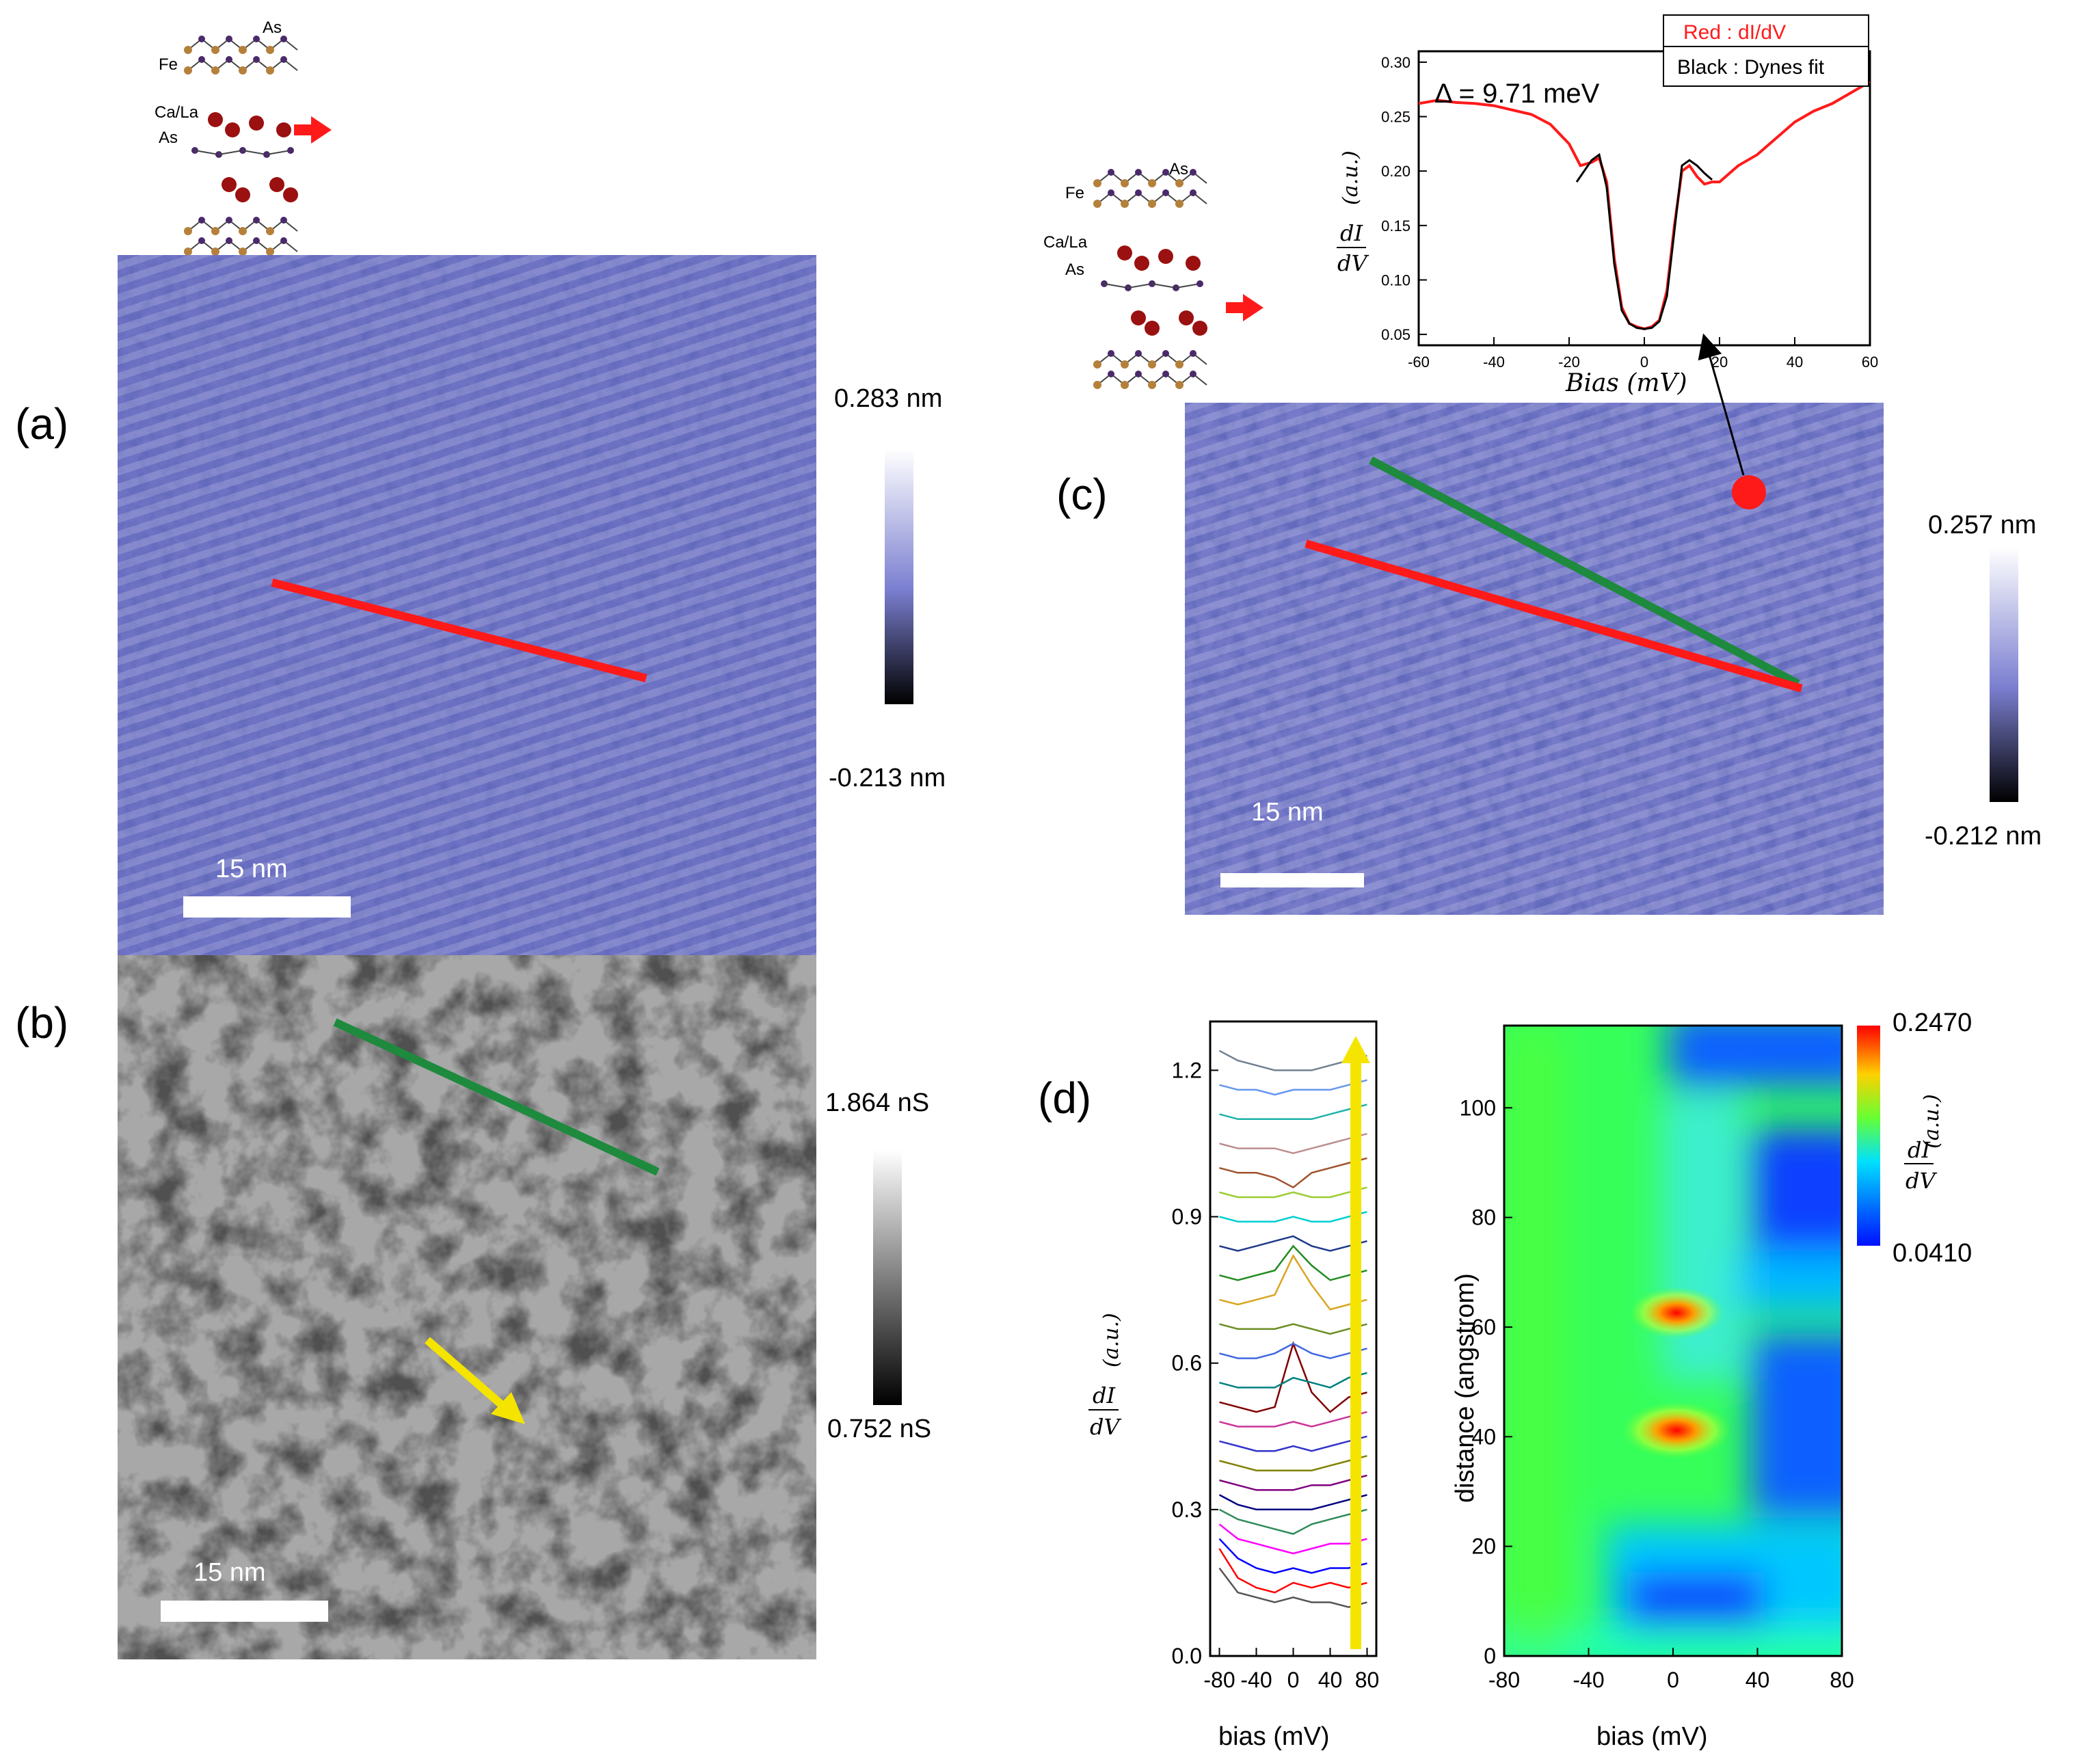 This screenshot has height=1764, width=2086. I want to click on scale-label-b: 15 nm, so click(229, 1572).